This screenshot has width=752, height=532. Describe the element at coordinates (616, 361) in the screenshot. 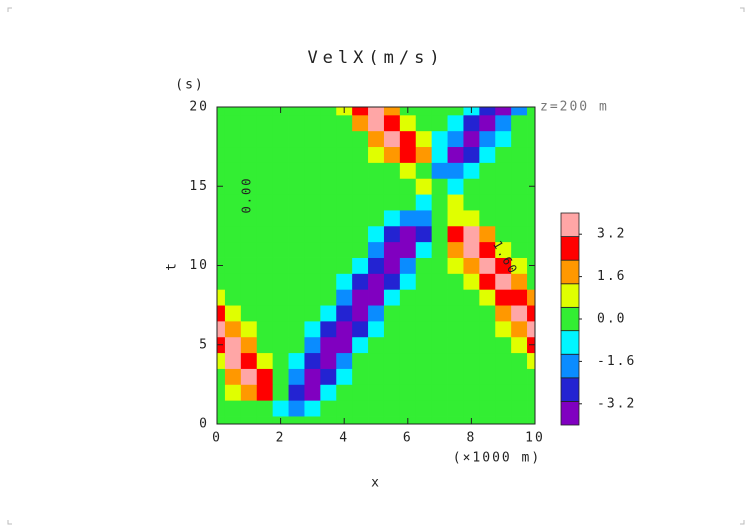

I see `colorbar-tick-label: -1.6` at that location.